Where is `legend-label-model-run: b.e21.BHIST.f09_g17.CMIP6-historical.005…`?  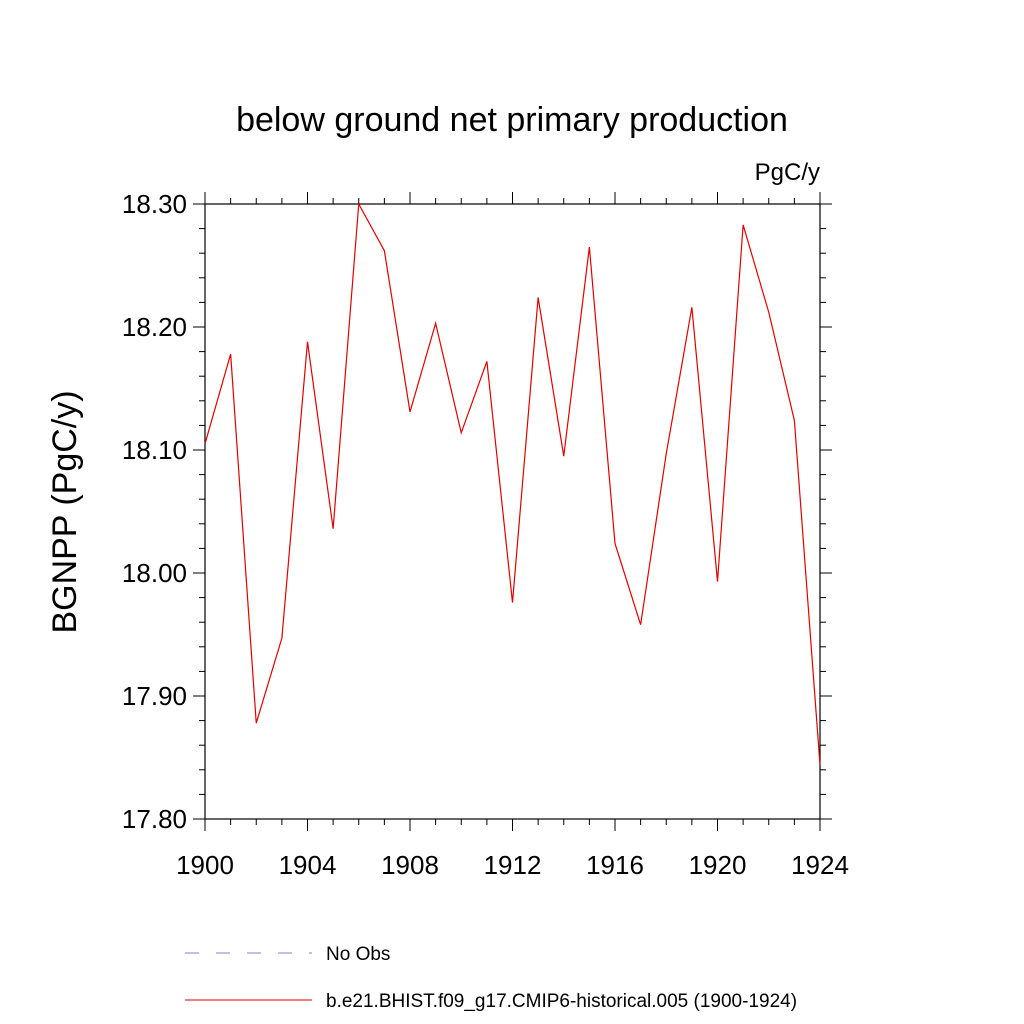
legend-label-model-run: b.e21.BHIST.f09_g17.CMIP6-historical.005… is located at coordinates (561, 1001).